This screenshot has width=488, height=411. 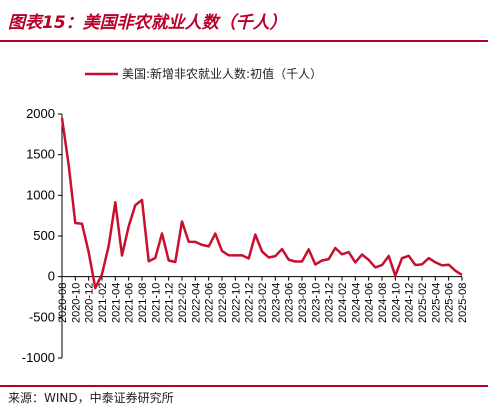 I want to click on x-tick-label: 2020-08, so click(x=63, y=303).